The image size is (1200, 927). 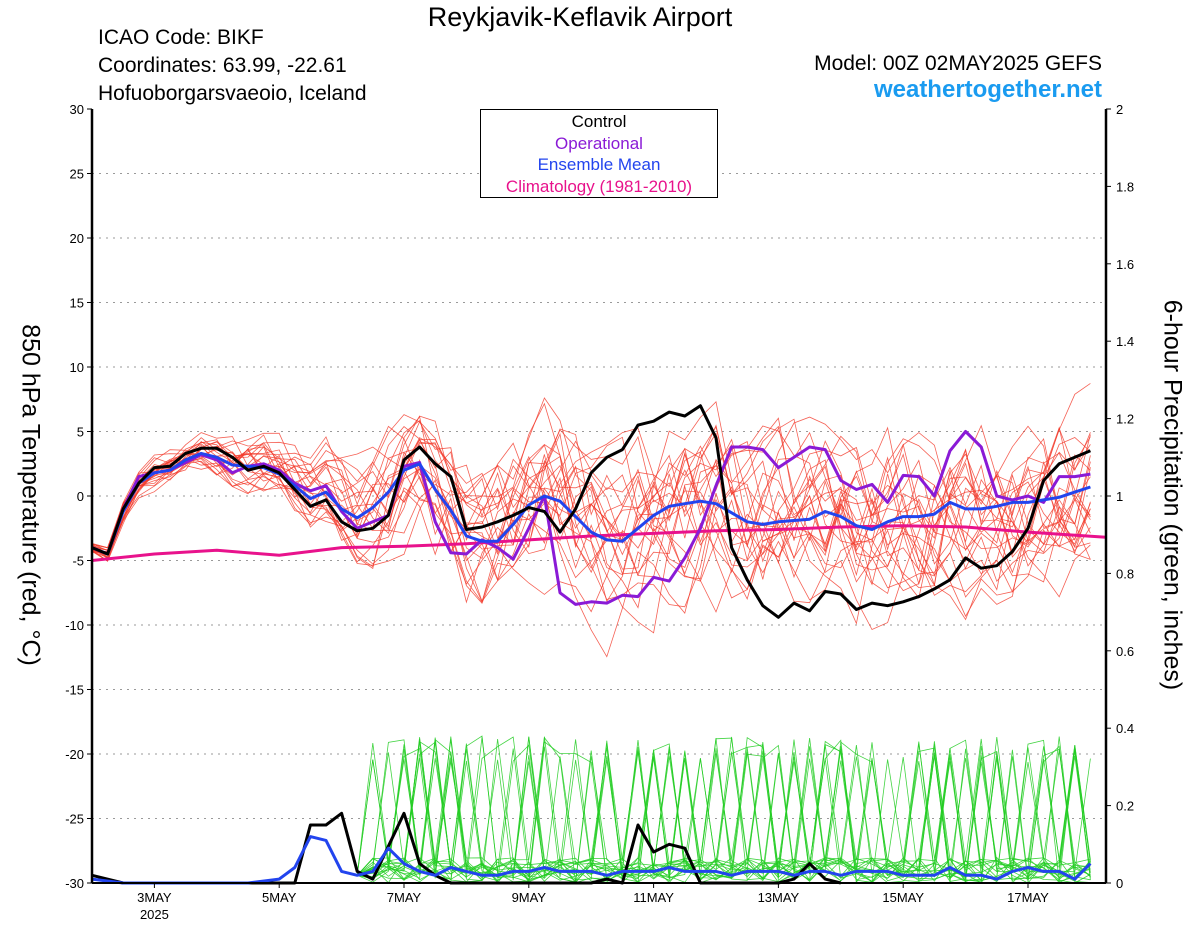 What do you see at coordinates (80, 496) in the screenshot?
I see `y-tick-label-left: 0` at bounding box center [80, 496].